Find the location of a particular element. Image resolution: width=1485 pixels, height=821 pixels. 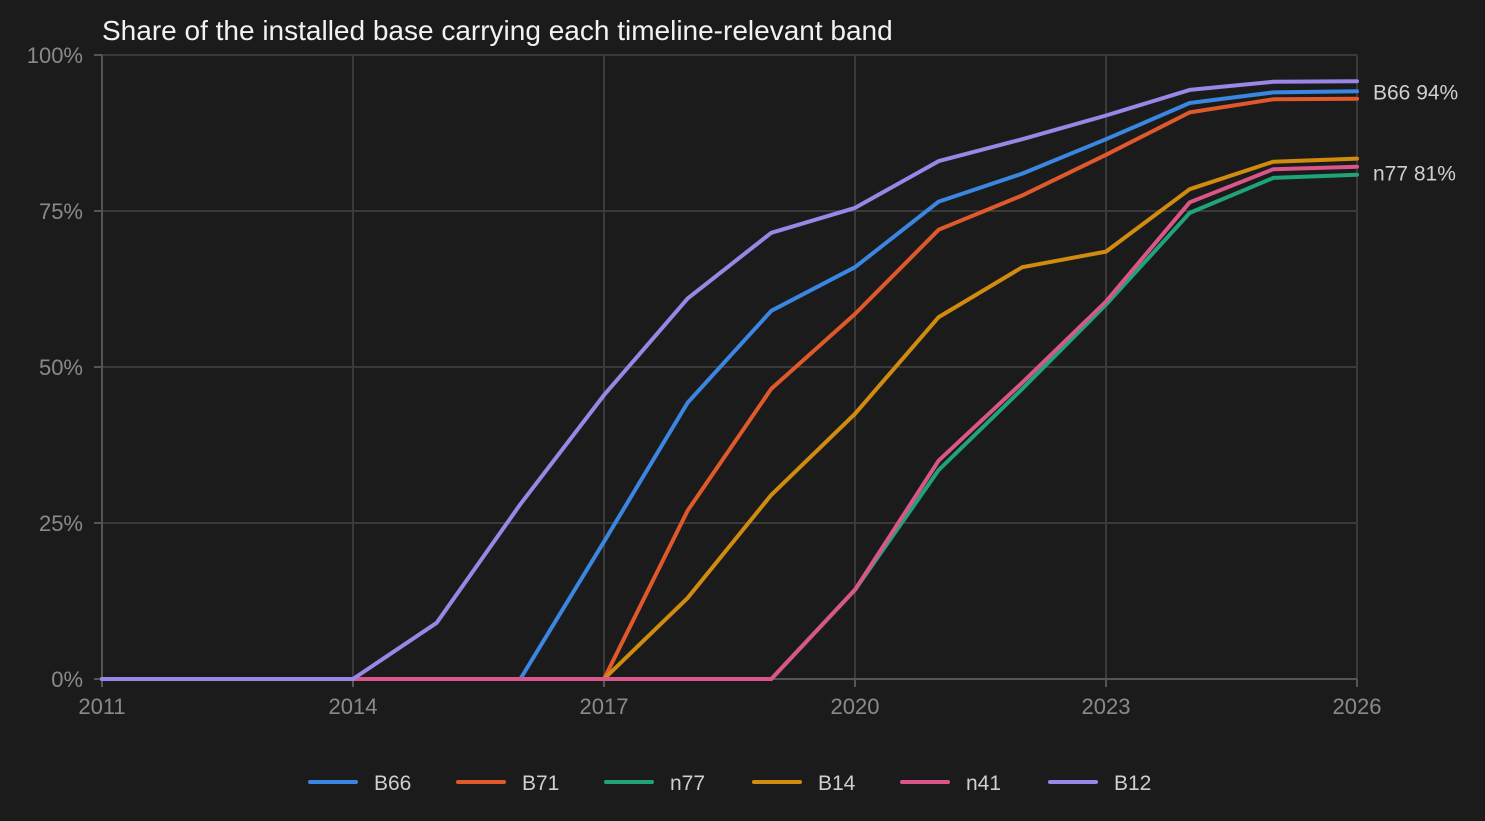

x-tick-label: 2014 is located at coordinates (353, 706).